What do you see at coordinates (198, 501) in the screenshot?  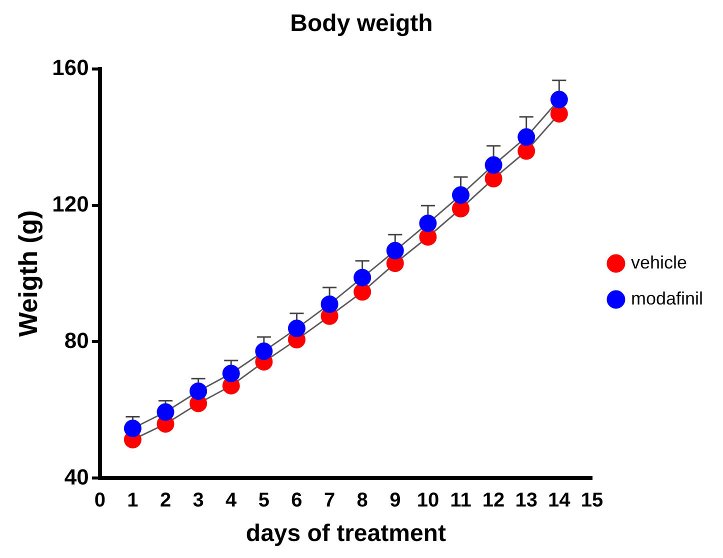 I see `x-tick-label: 3` at bounding box center [198, 501].